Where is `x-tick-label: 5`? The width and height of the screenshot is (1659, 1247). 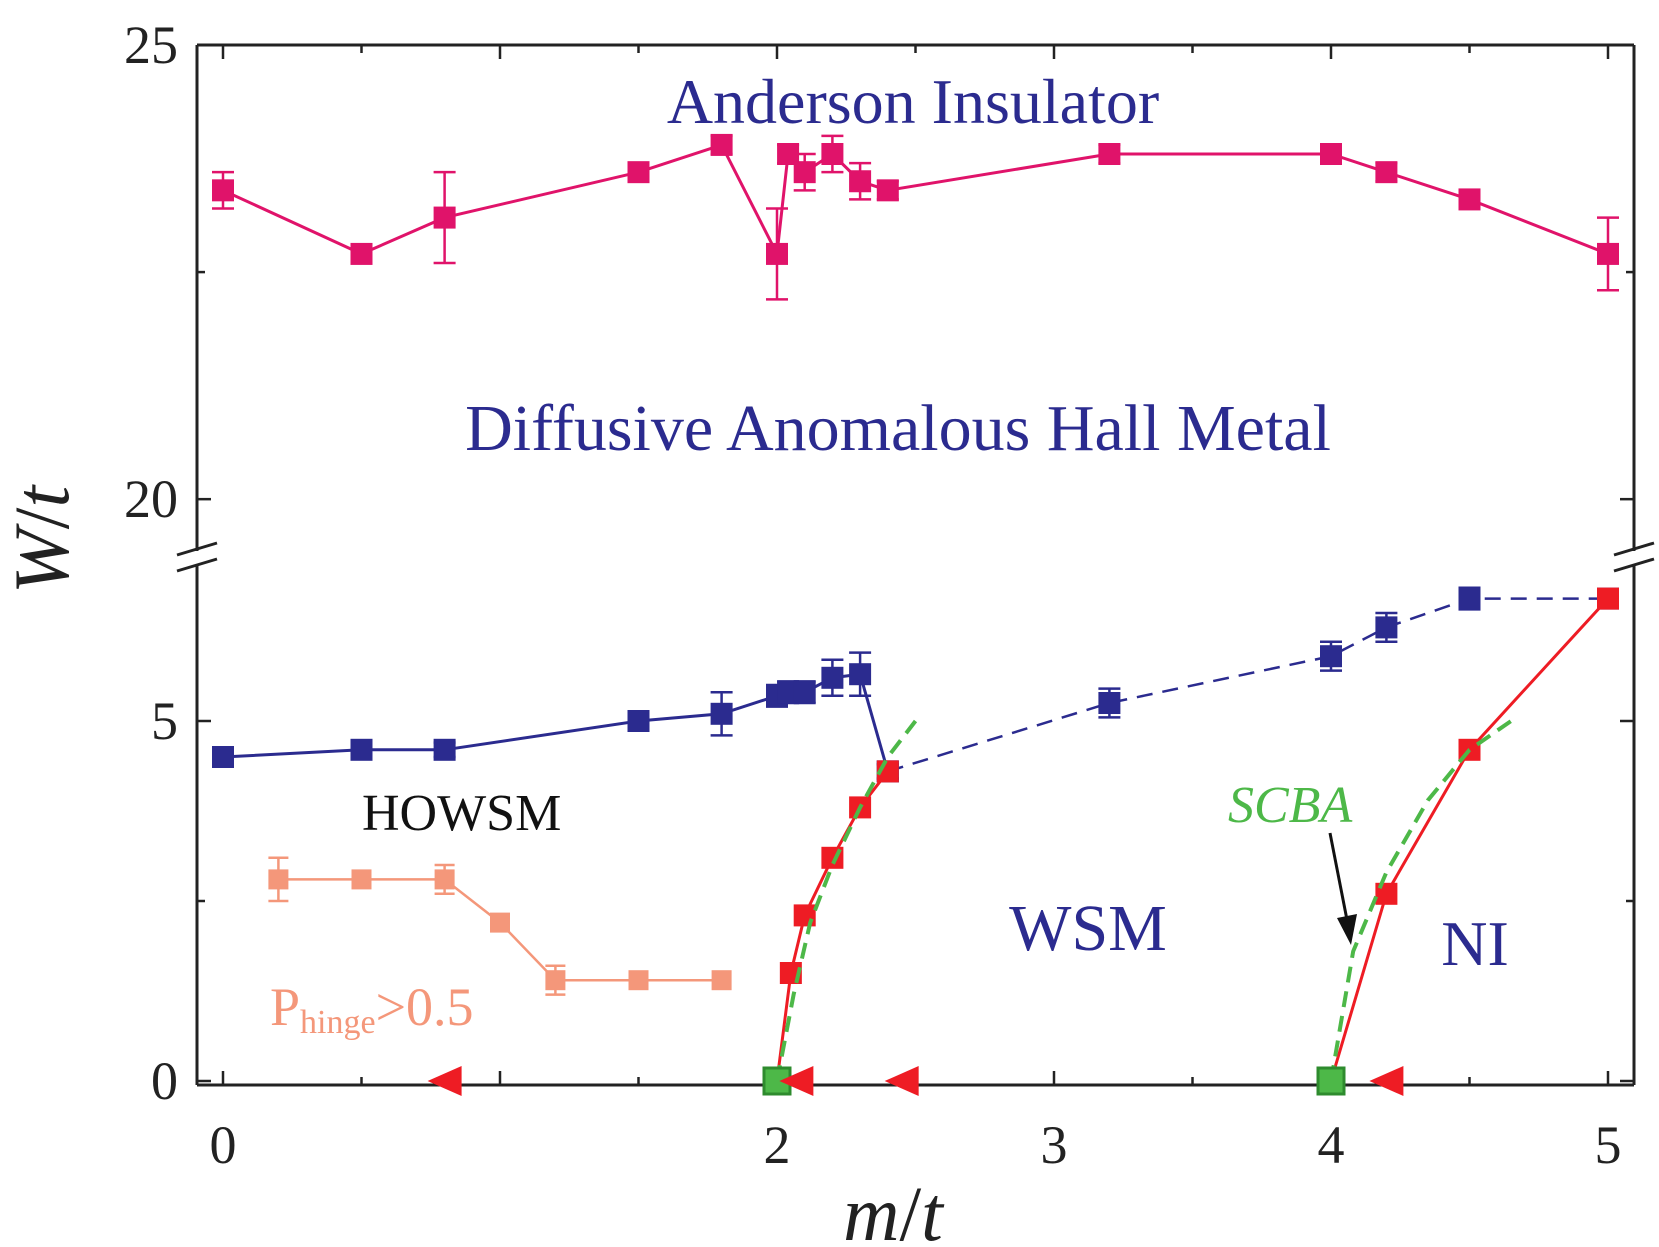 x-tick-label: 5 is located at coordinates (1608, 1145).